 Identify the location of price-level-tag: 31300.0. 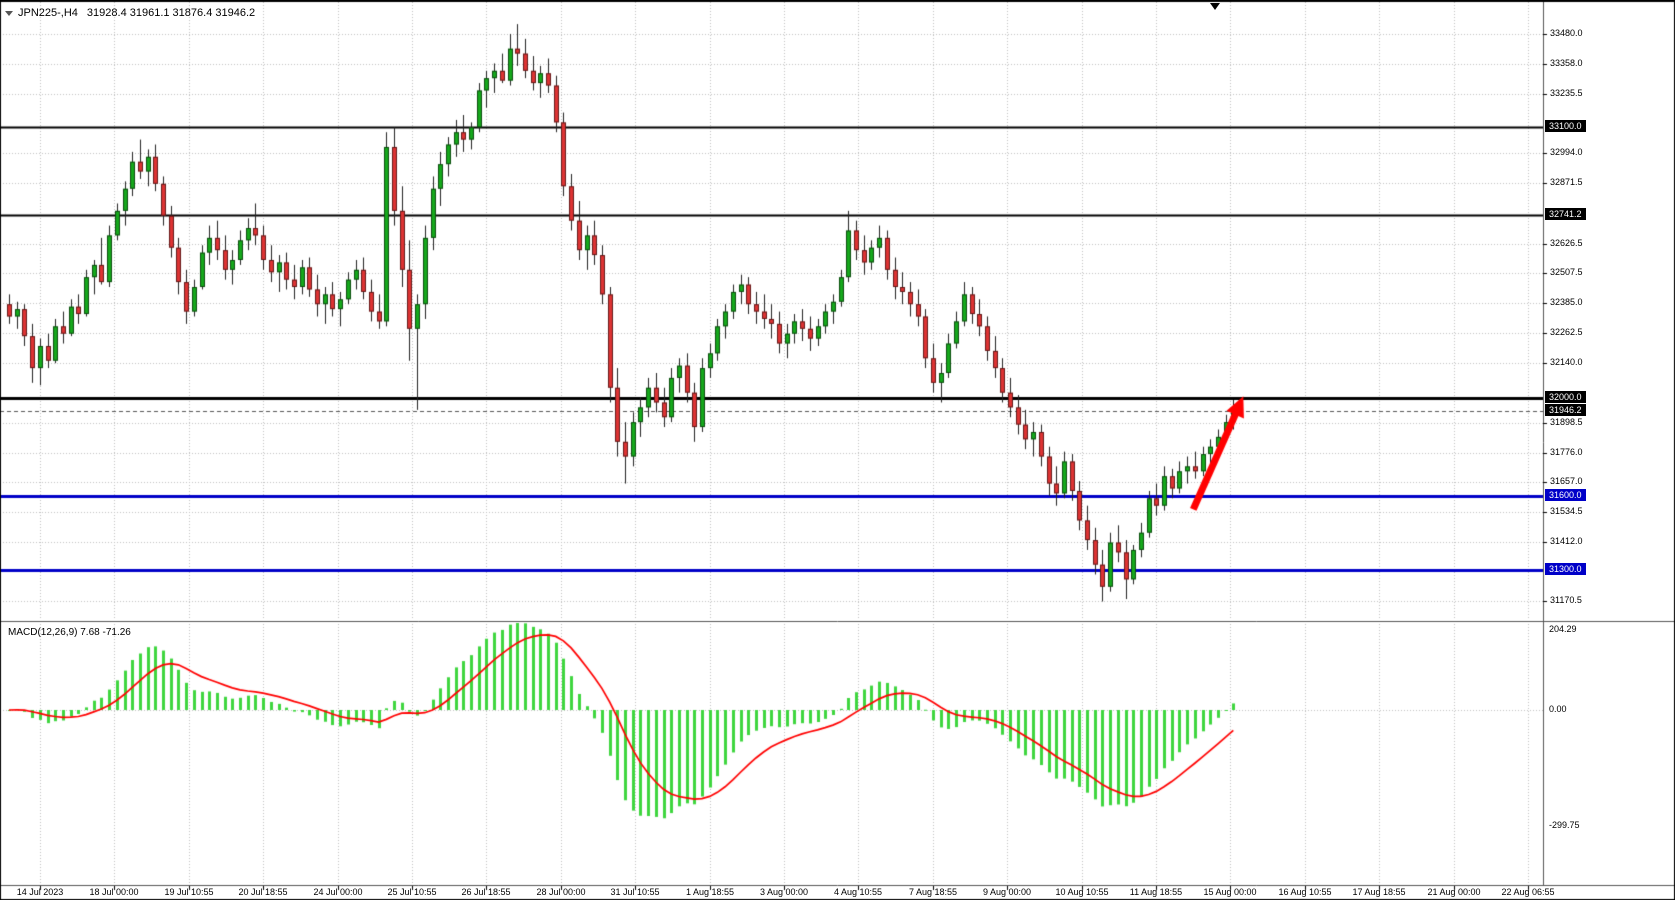
(1565, 569).